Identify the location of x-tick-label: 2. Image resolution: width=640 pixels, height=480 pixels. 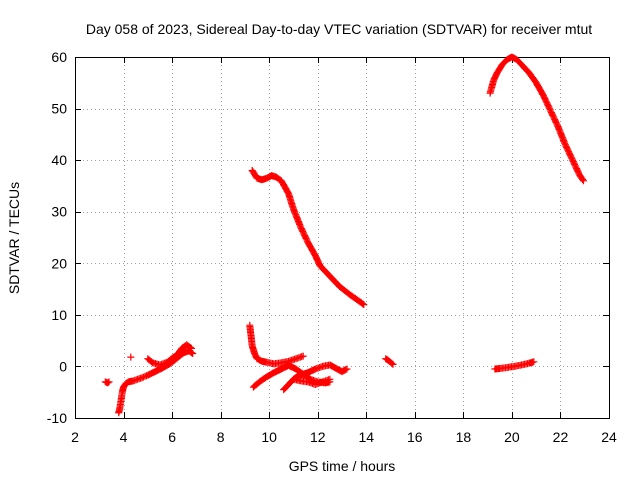
(75, 437).